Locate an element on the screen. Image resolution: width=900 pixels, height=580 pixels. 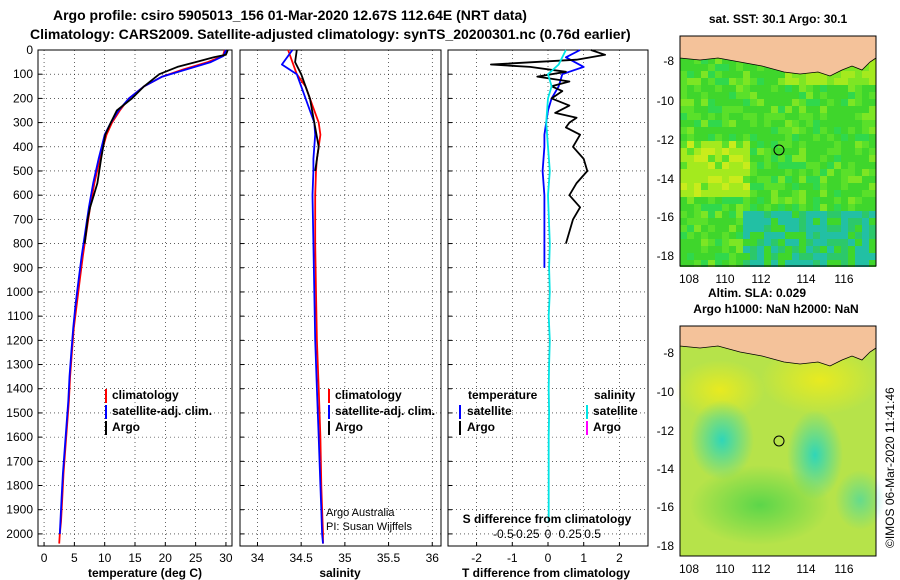
temperature-legend: climatology satellite-adj. clim. Argo is located at coordinates (158, 411).